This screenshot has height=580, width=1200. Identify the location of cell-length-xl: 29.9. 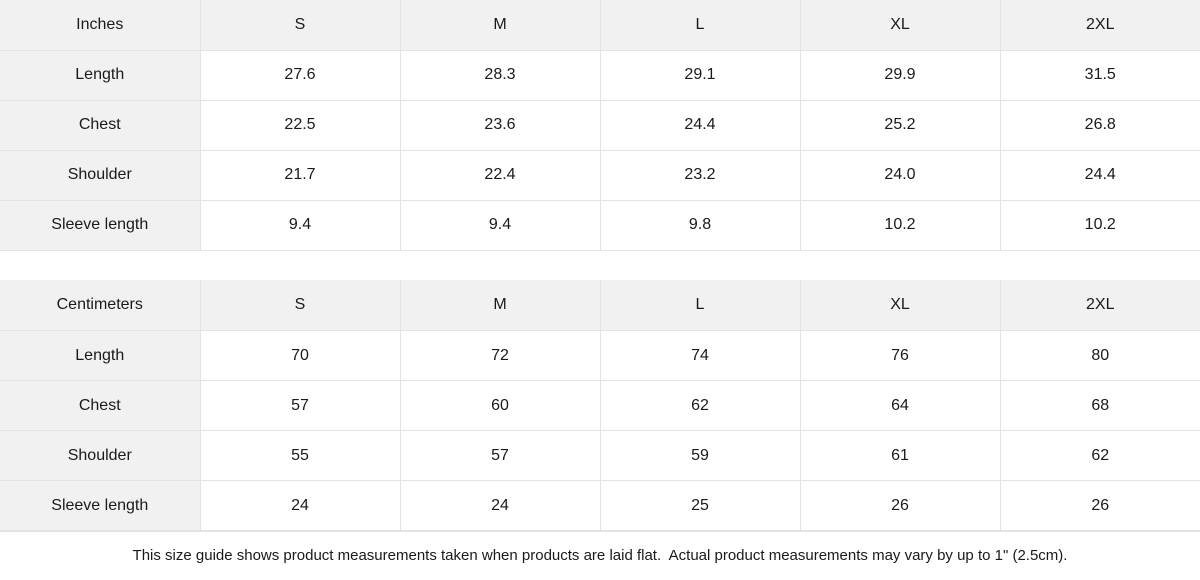
(900, 75).